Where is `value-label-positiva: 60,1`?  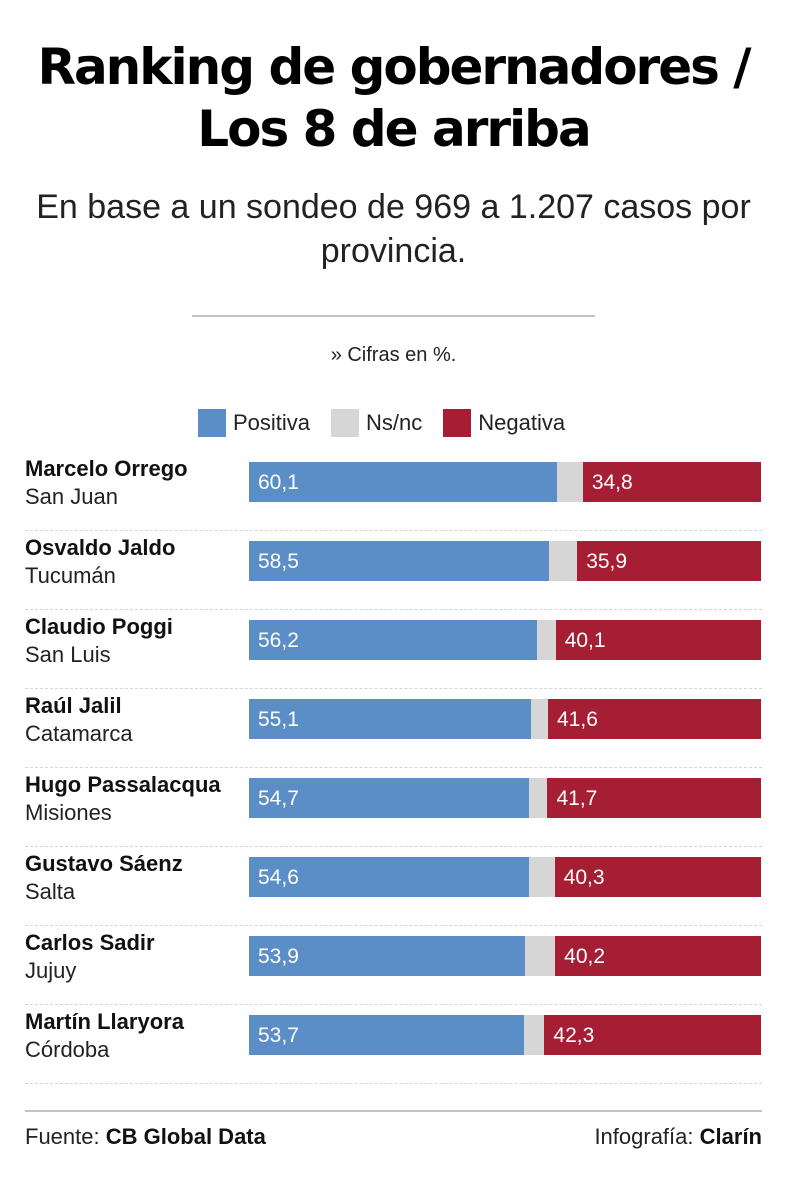 value-label-positiva: 60,1 is located at coordinates (278, 482).